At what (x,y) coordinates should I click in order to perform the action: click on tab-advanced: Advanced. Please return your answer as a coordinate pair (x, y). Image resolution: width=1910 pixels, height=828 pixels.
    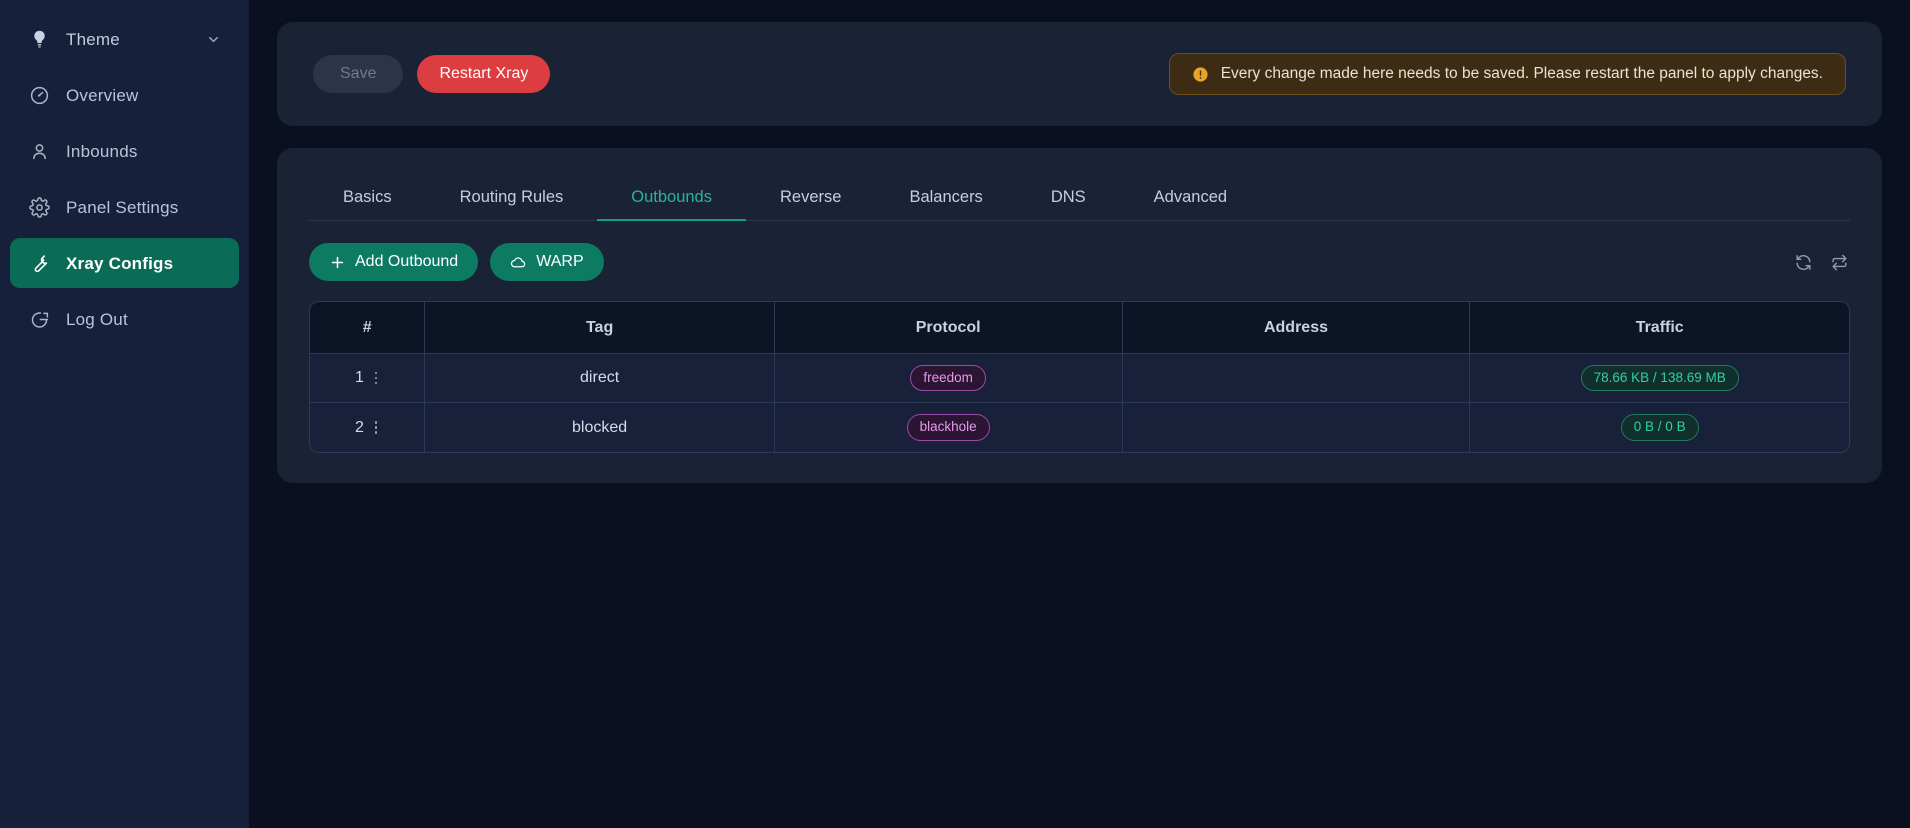
    Looking at the image, I should click on (1190, 197).